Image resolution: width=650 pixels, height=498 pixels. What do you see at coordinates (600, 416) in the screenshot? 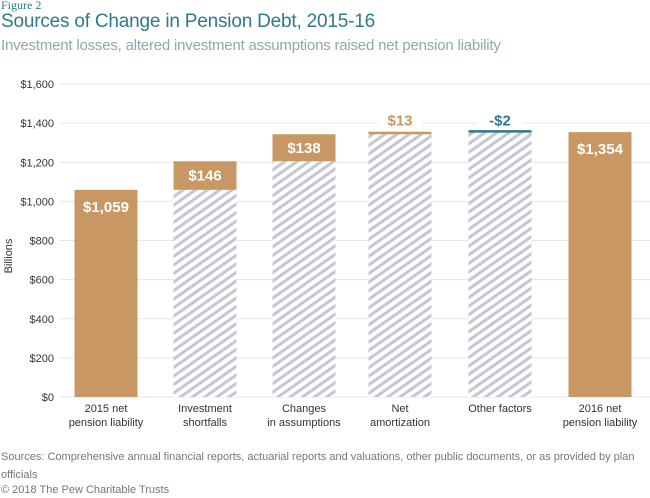
I see `x-tick-label: 2016 net pension liability` at bounding box center [600, 416].